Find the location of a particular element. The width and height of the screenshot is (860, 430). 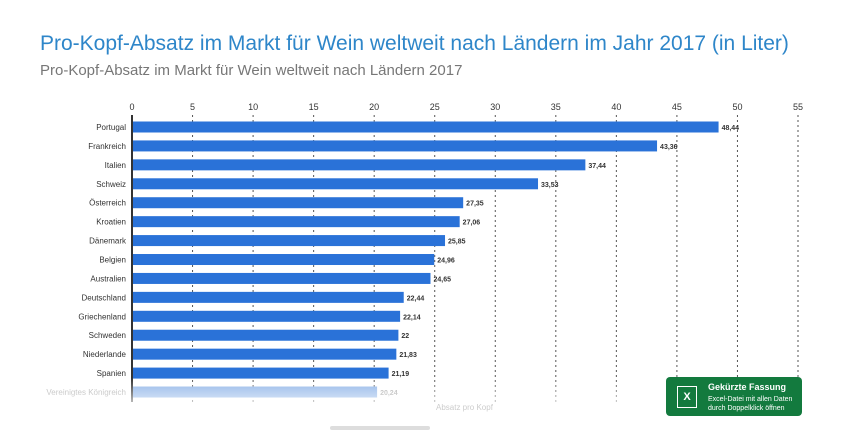

excel-line-2: durch Doppelklick öffnen is located at coordinates (746, 408).